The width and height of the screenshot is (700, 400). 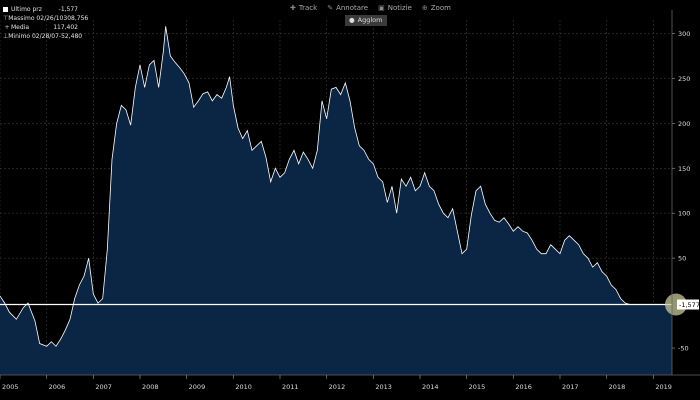 I want to click on chart-toolbar: ✚ Track ✎ Annotare ▣ Notizie ⊕ Zoom, so click(x=370, y=8).